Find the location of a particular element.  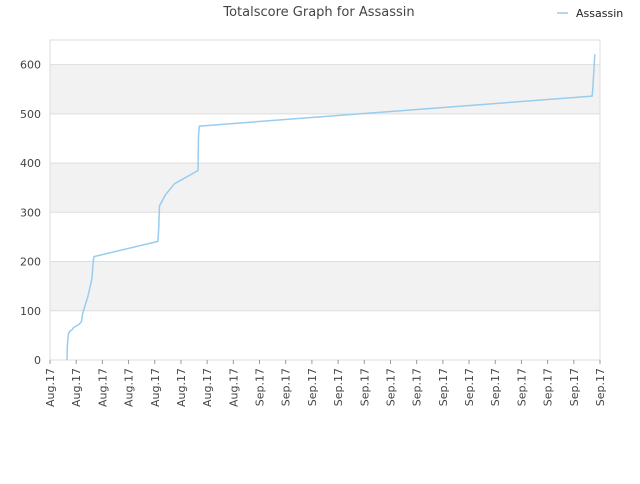

y-tick-label: 0 is located at coordinates (37, 360).